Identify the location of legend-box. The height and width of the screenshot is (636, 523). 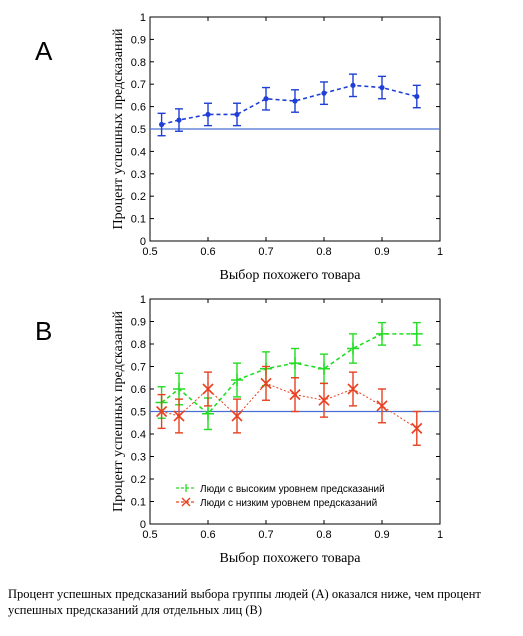
(303, 496).